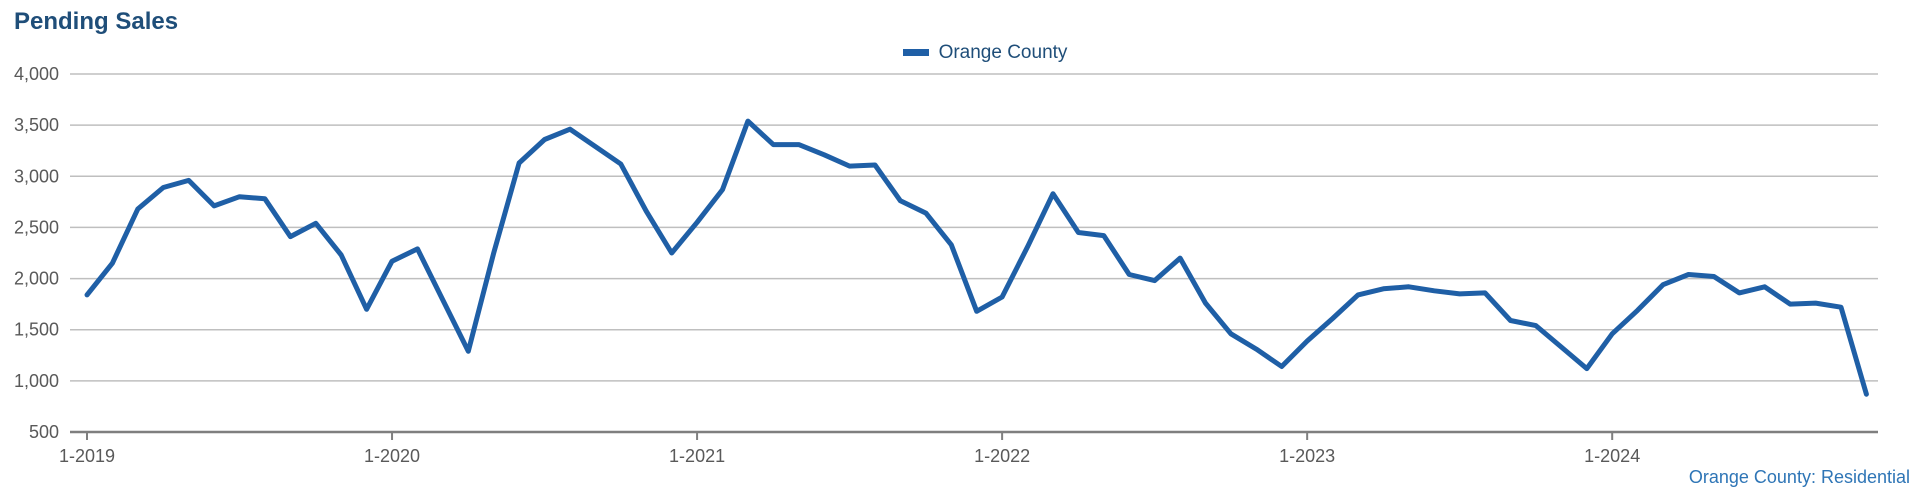 This screenshot has height=498, width=1920. Describe the element at coordinates (1003, 52) in the screenshot. I see `legend-label: Orange County` at that location.